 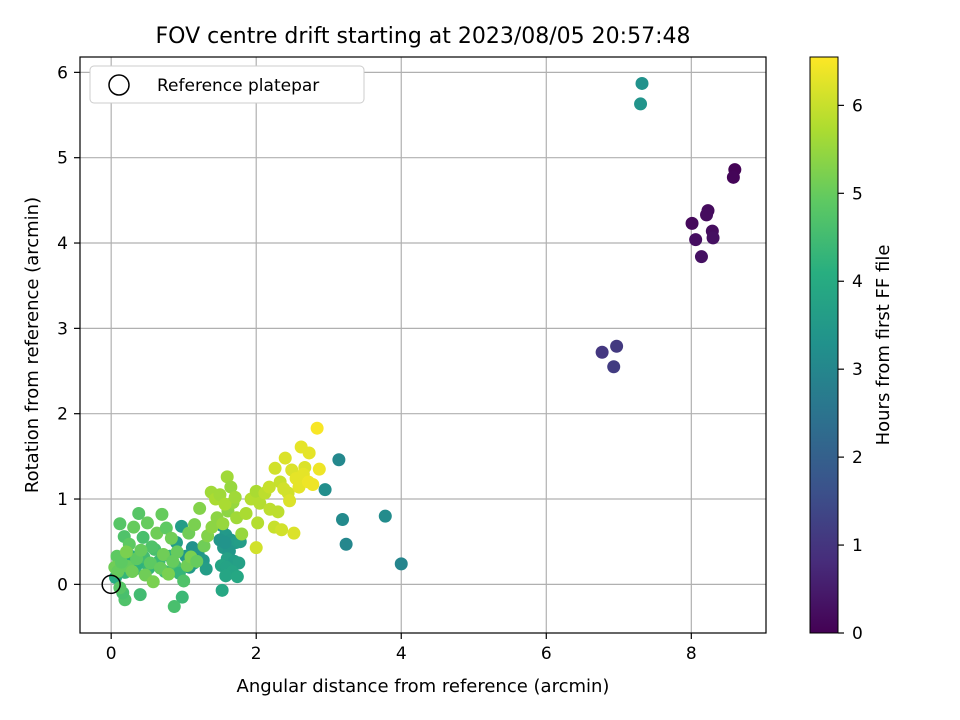 I want to click on y-tick-label: 4, so click(x=62, y=244).